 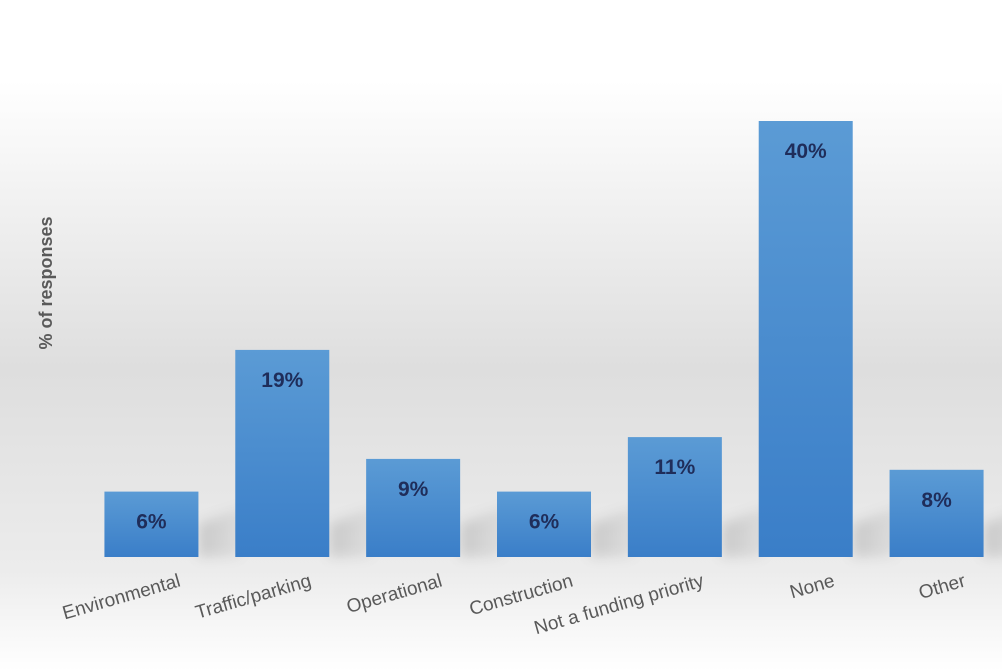 What do you see at coordinates (992, 536) in the screenshot?
I see `bar-shadow-other` at bounding box center [992, 536].